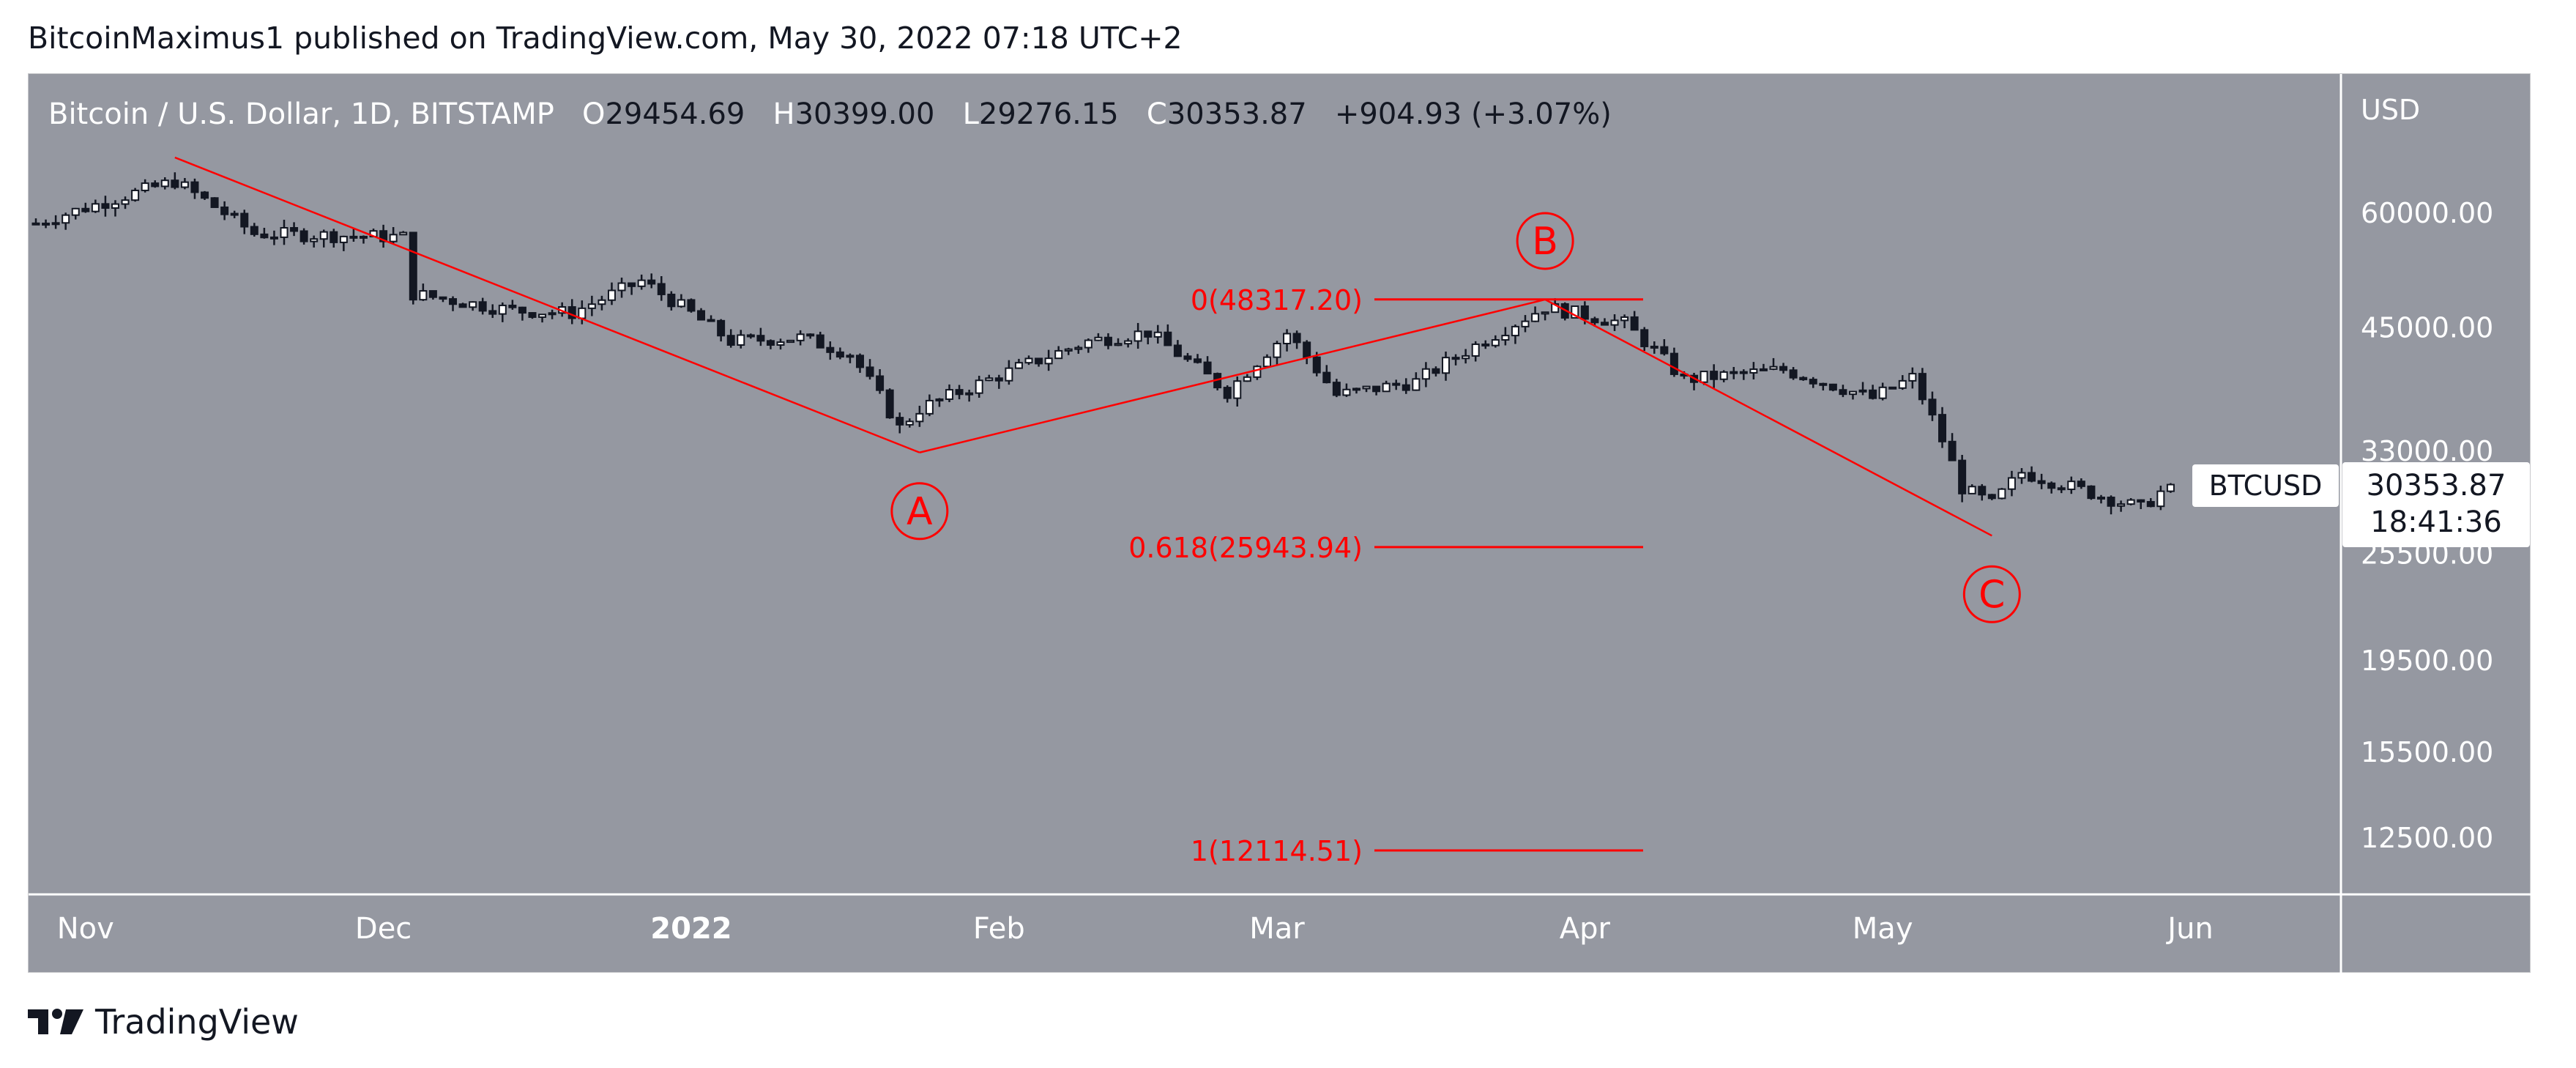  Describe the element at coordinates (2427, 327) in the screenshot. I see `price-axis-tick: 45000.00` at that location.